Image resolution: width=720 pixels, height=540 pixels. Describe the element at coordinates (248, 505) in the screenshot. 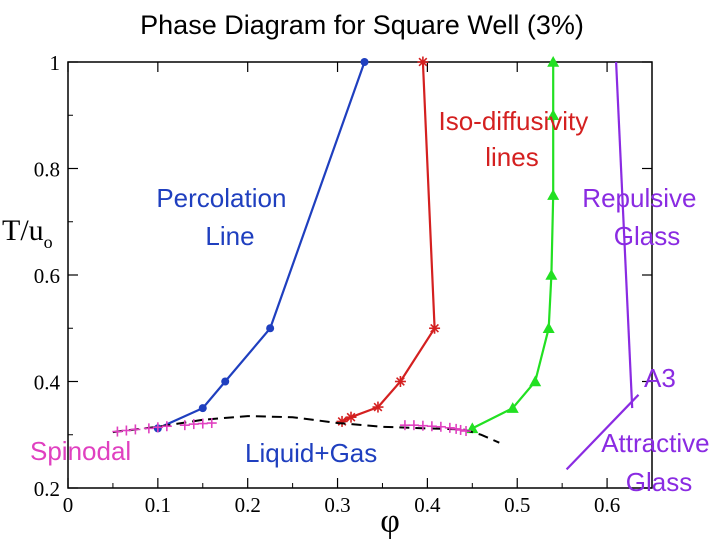

I see `x-tick-label: 0.2` at that location.